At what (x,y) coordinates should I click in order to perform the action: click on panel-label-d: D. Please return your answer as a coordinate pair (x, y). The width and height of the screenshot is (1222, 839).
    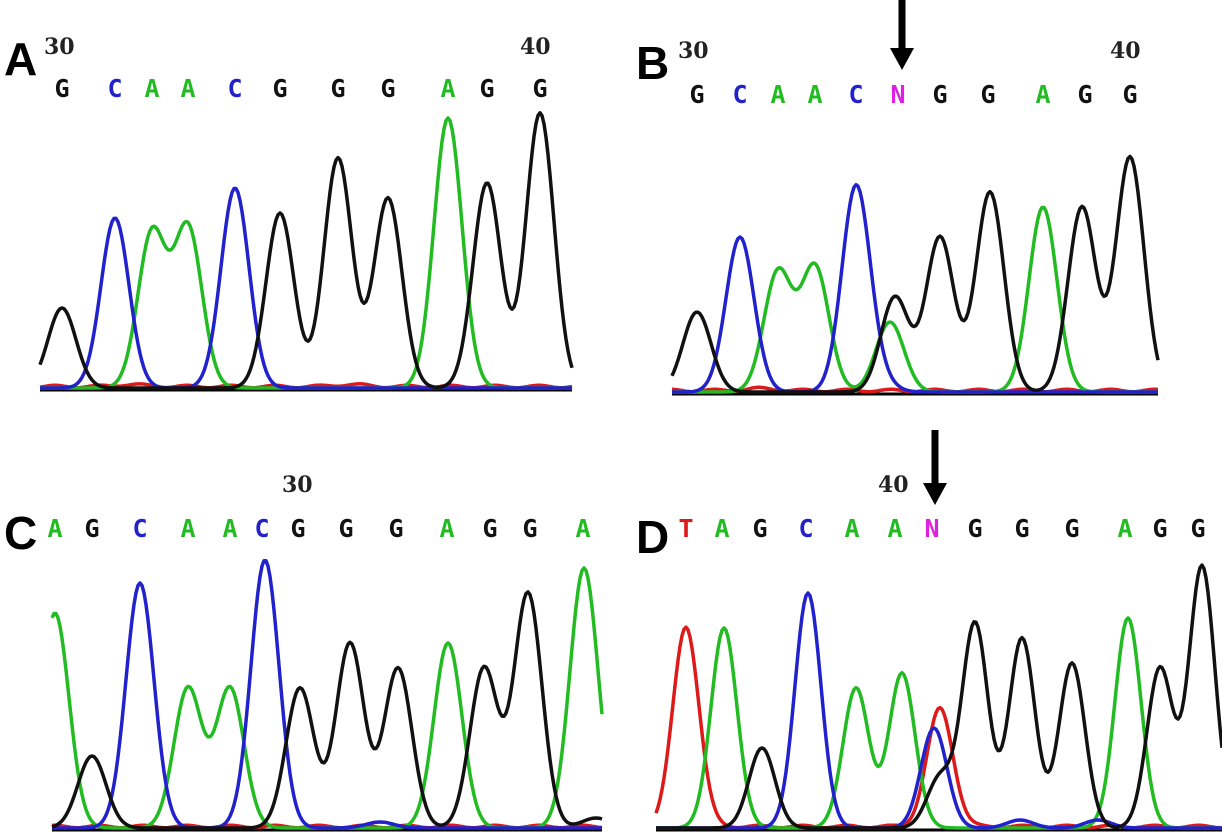
    Looking at the image, I should click on (653, 537).